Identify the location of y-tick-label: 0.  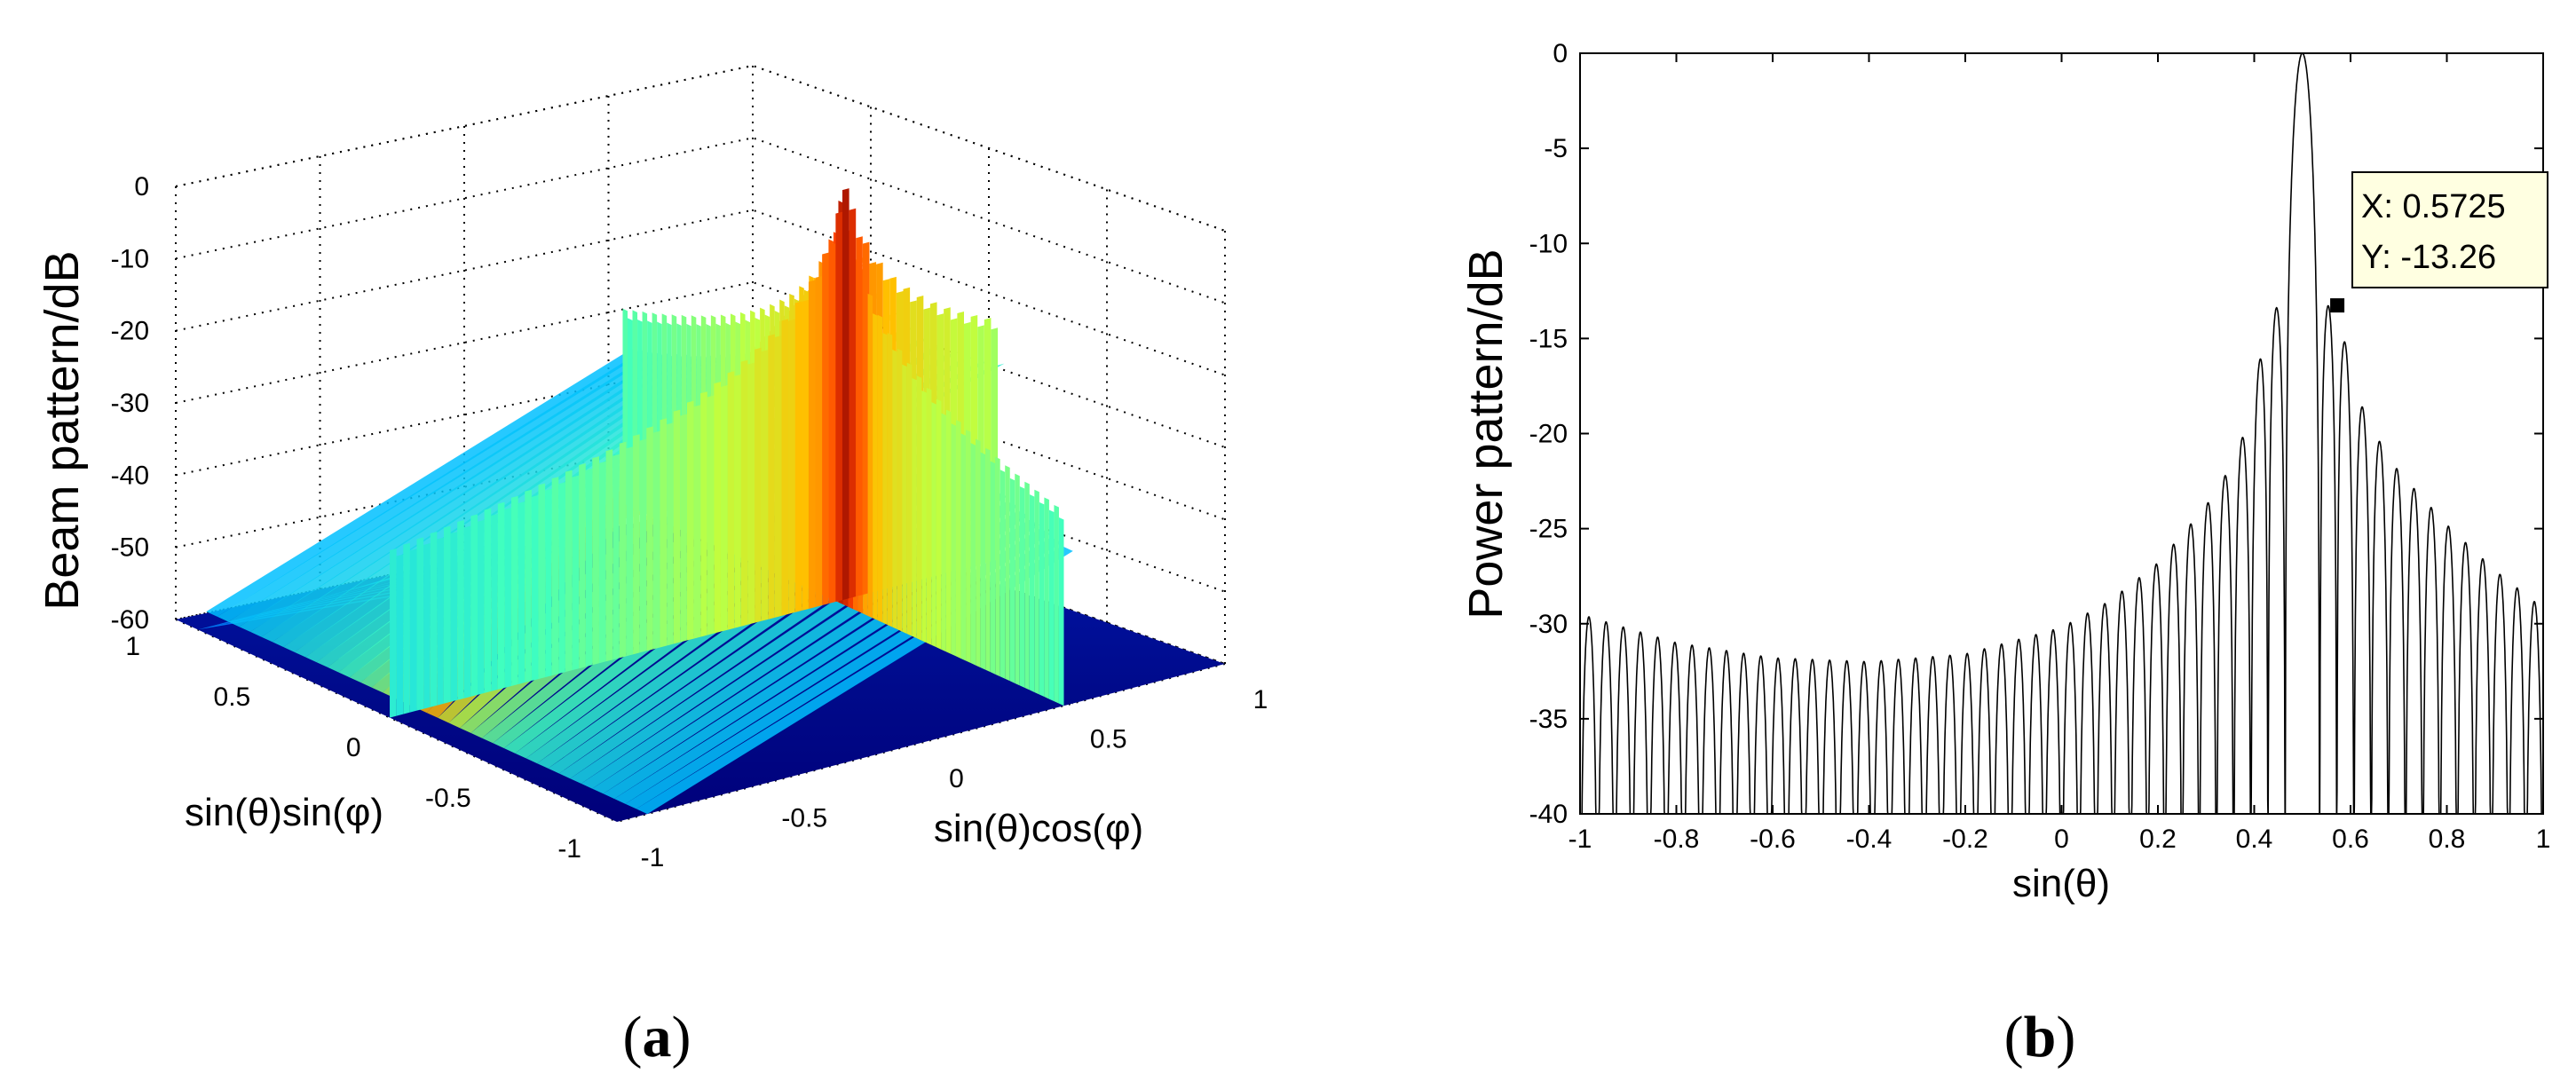
(353, 747).